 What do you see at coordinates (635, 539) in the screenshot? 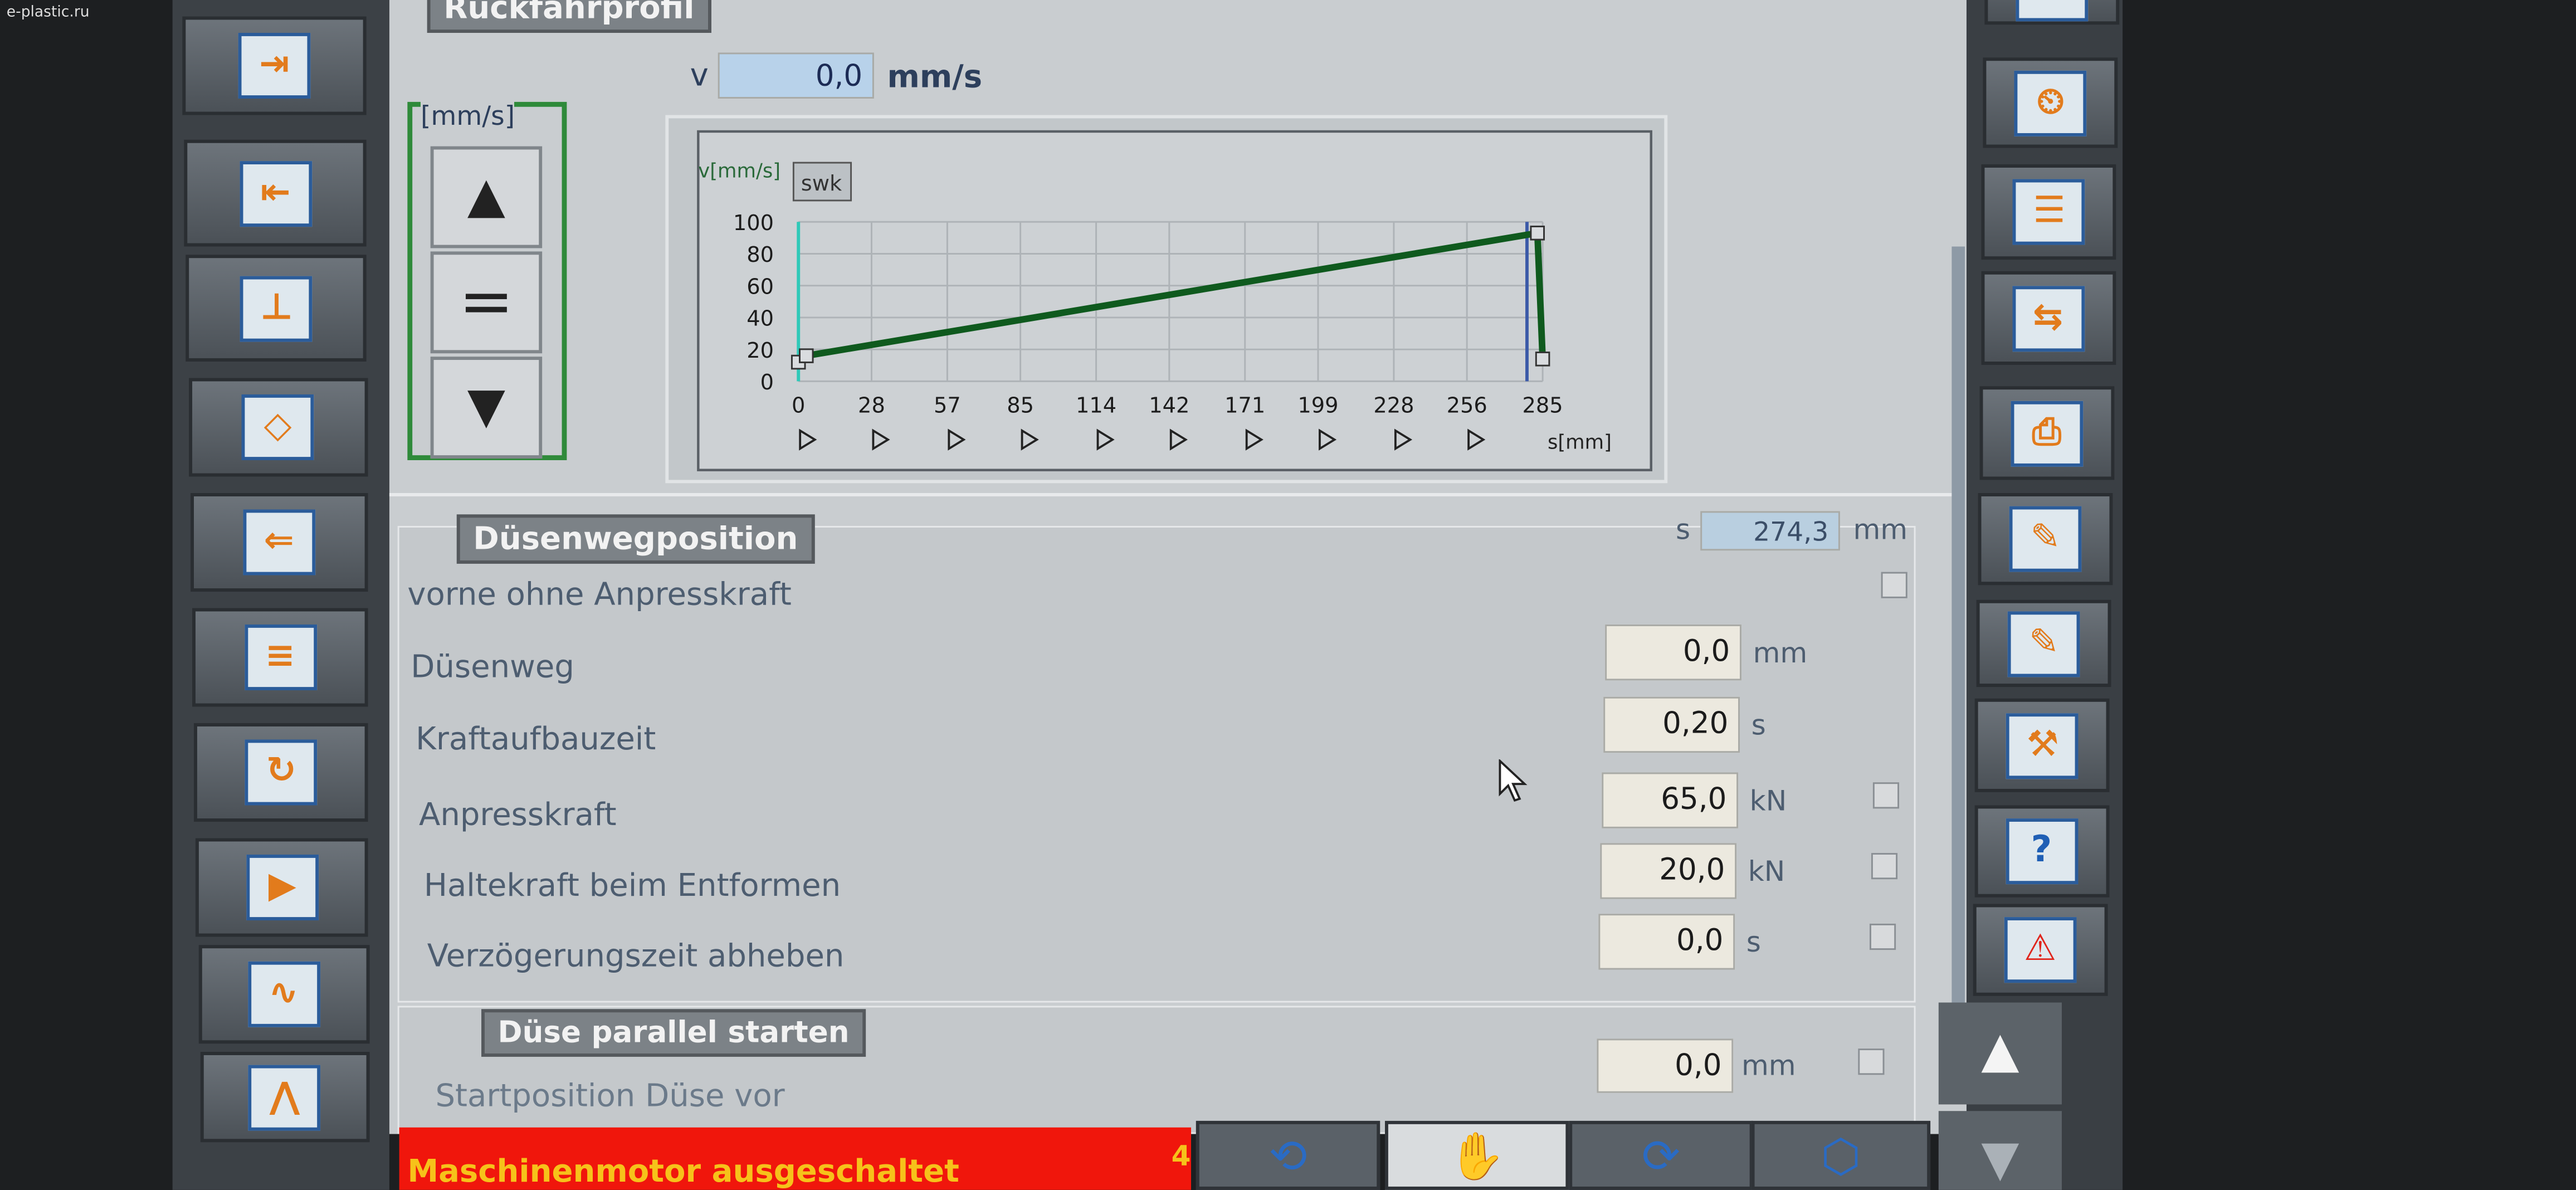
I see `section-title-nozzle-position: Düsenwegposition` at bounding box center [635, 539].